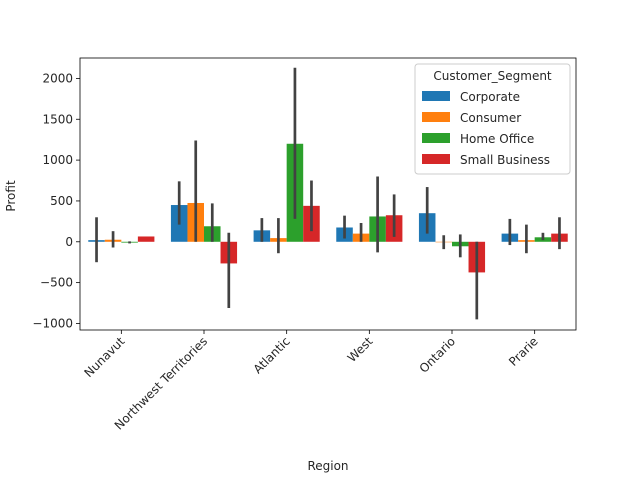 This screenshot has height=480, width=640. I want to click on x-tick-label: Prarie, so click(523, 351).